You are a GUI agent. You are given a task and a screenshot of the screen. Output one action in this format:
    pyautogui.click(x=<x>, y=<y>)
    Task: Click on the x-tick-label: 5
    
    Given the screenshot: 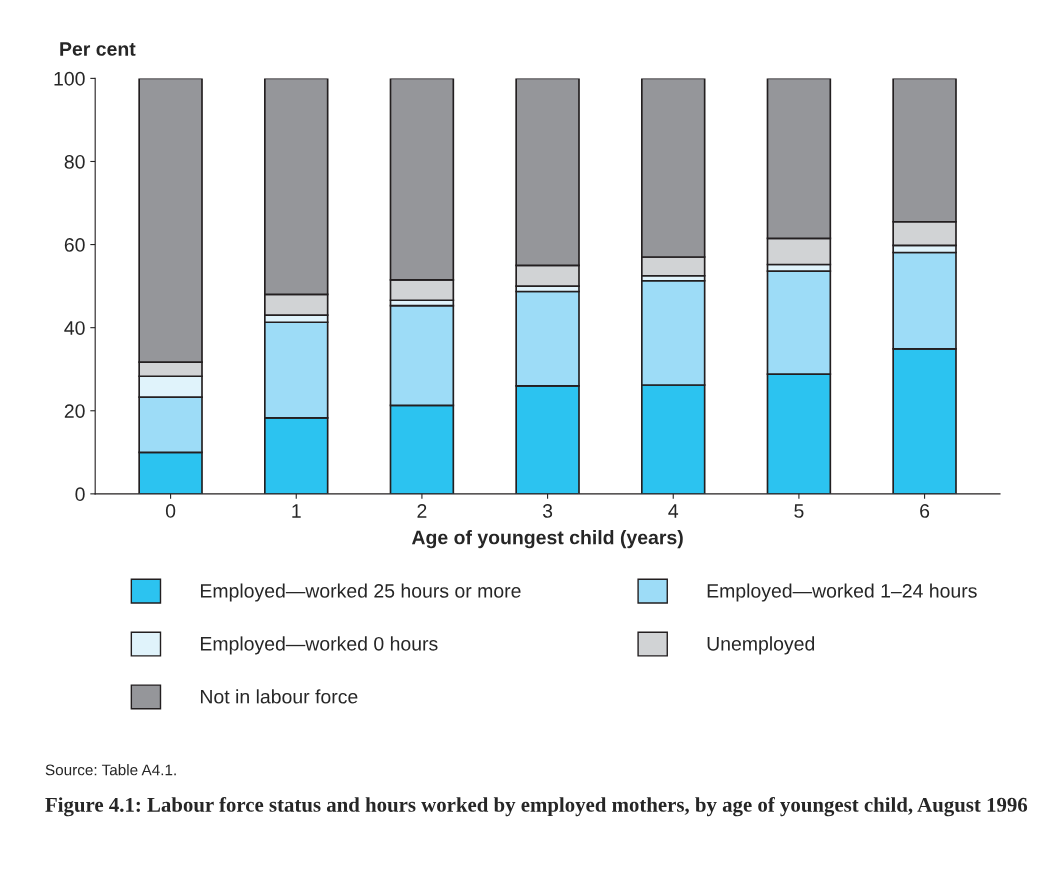 What is the action you would take?
    pyautogui.click(x=799, y=511)
    